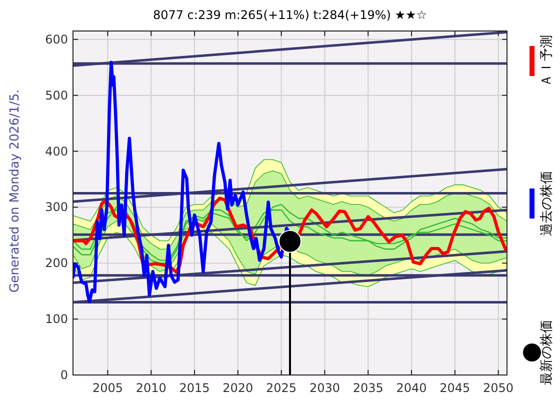 Image resolution: width=560 pixels, height=420 pixels. I want to click on y-tick-label: 0, so click(64, 375).